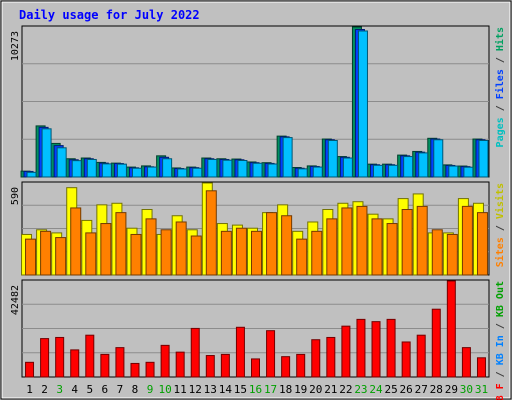 Image resolution: width=512 pixels, height=400 pixels. What do you see at coordinates (150, 389) in the screenshot?
I see `x-tick-label: 9` at bounding box center [150, 389].